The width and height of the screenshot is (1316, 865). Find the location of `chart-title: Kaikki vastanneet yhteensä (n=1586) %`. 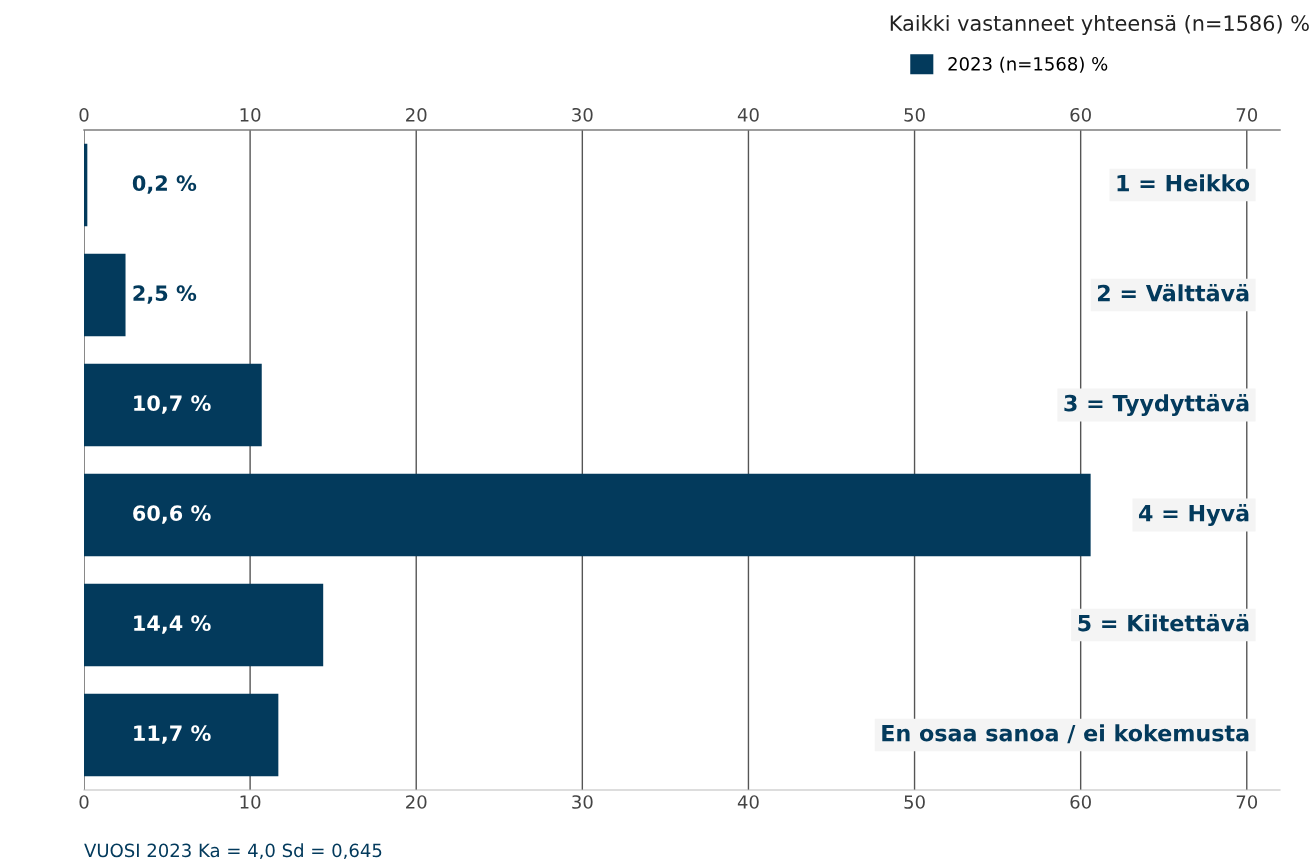

chart-title: Kaikki vastanneet yhteensä (n=1586) % is located at coordinates (1099, 25).